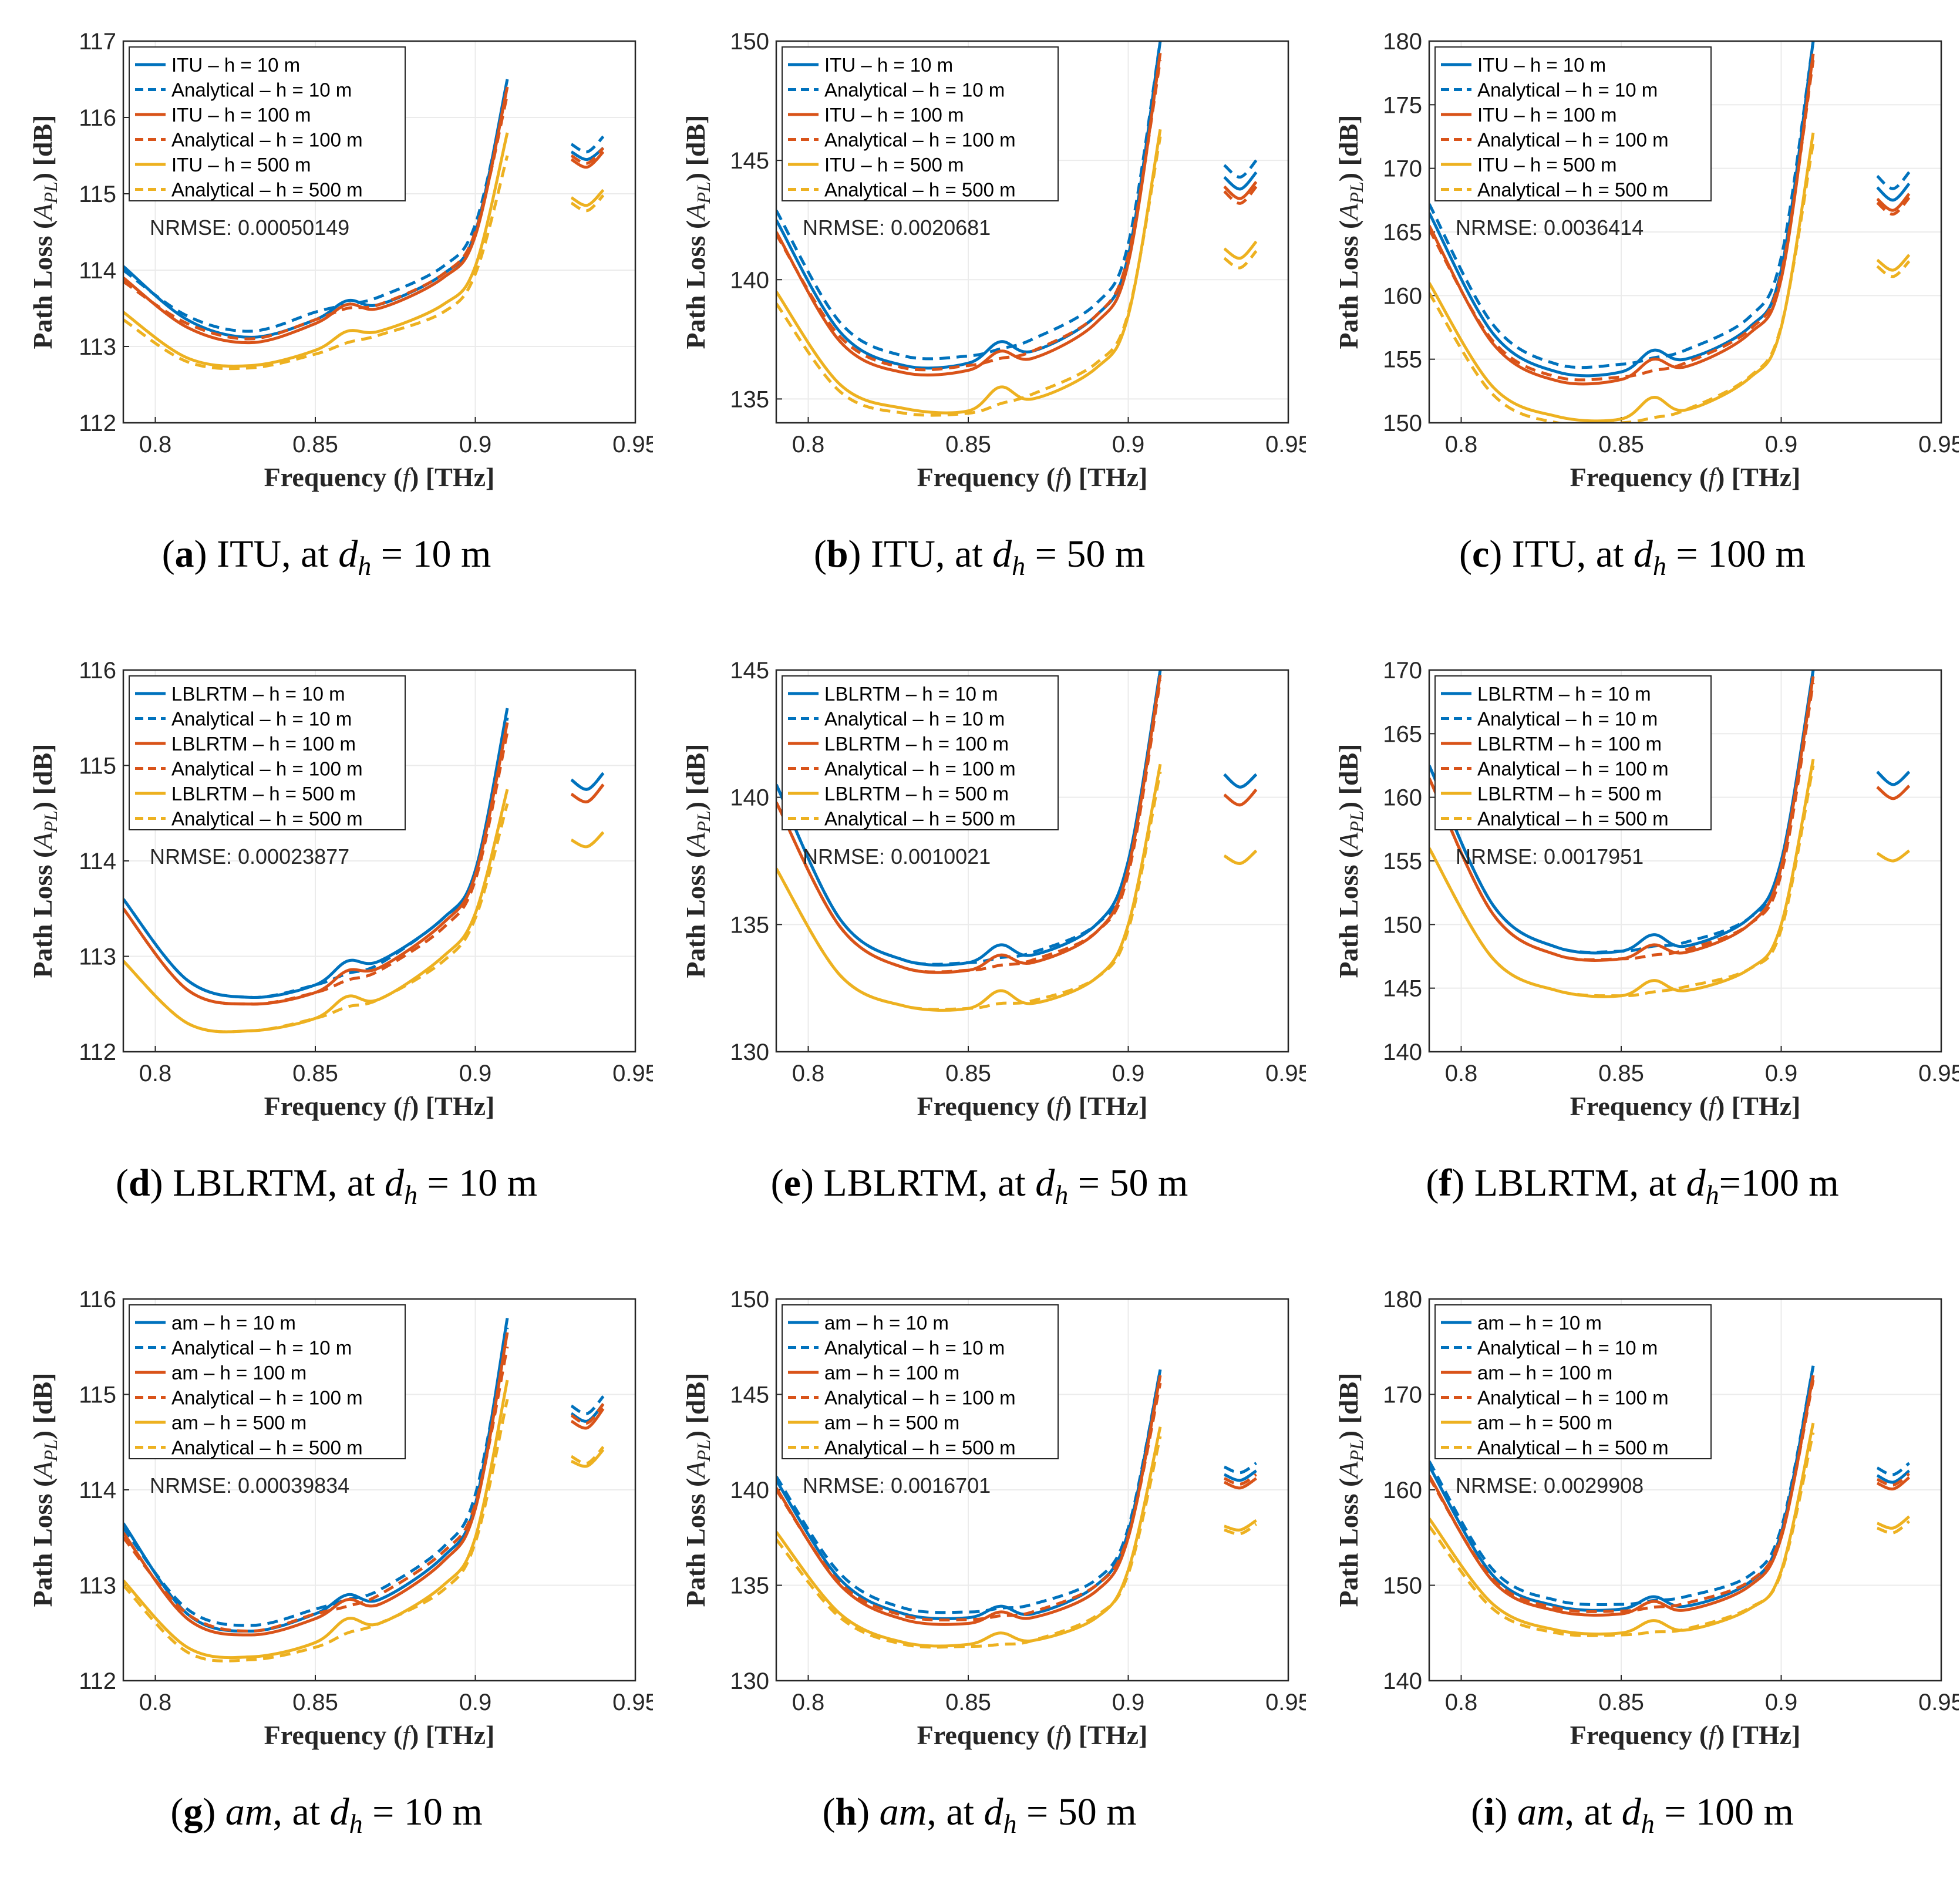 This screenshot has height=1888, width=1960. Describe the element at coordinates (97, 42) in the screenshot. I see `y-tick-label: 117` at that location.